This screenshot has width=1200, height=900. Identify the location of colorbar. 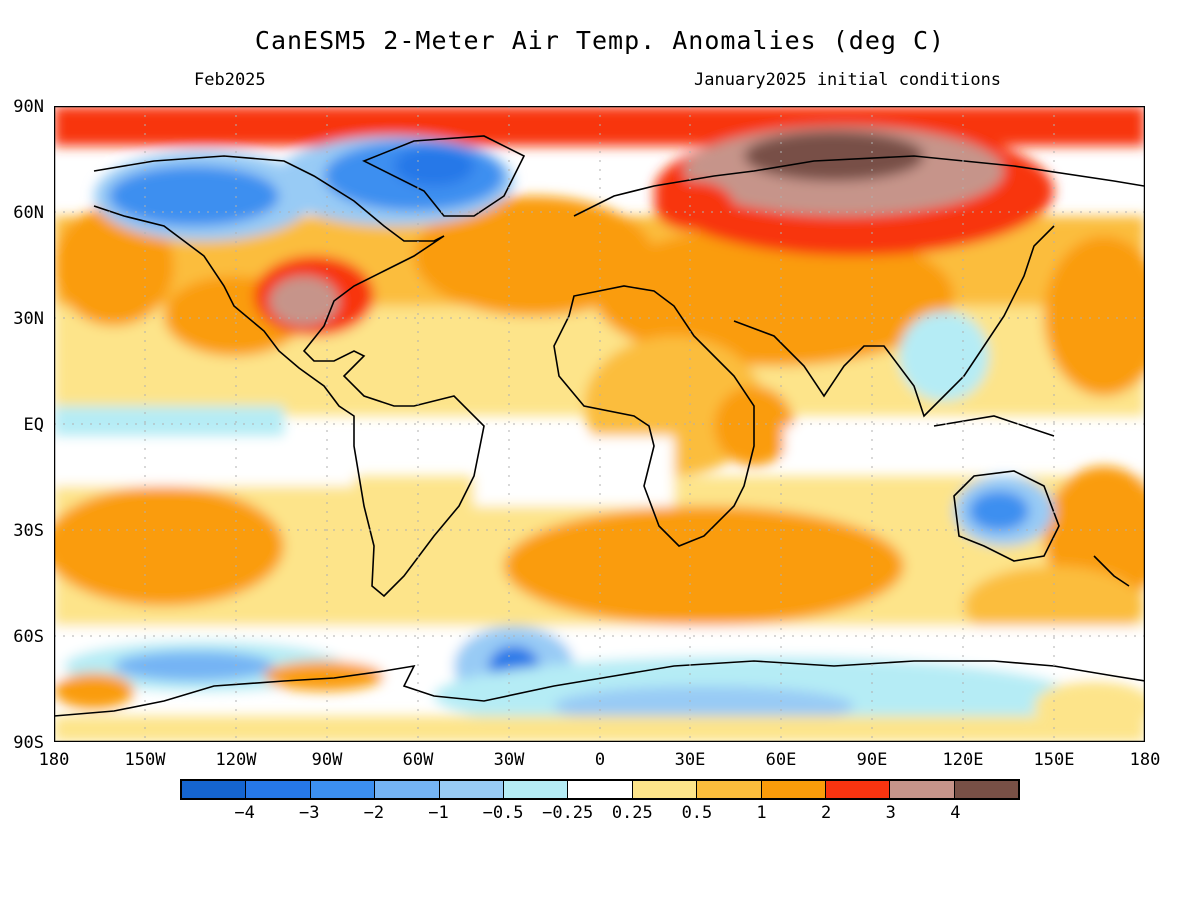
(600, 789).